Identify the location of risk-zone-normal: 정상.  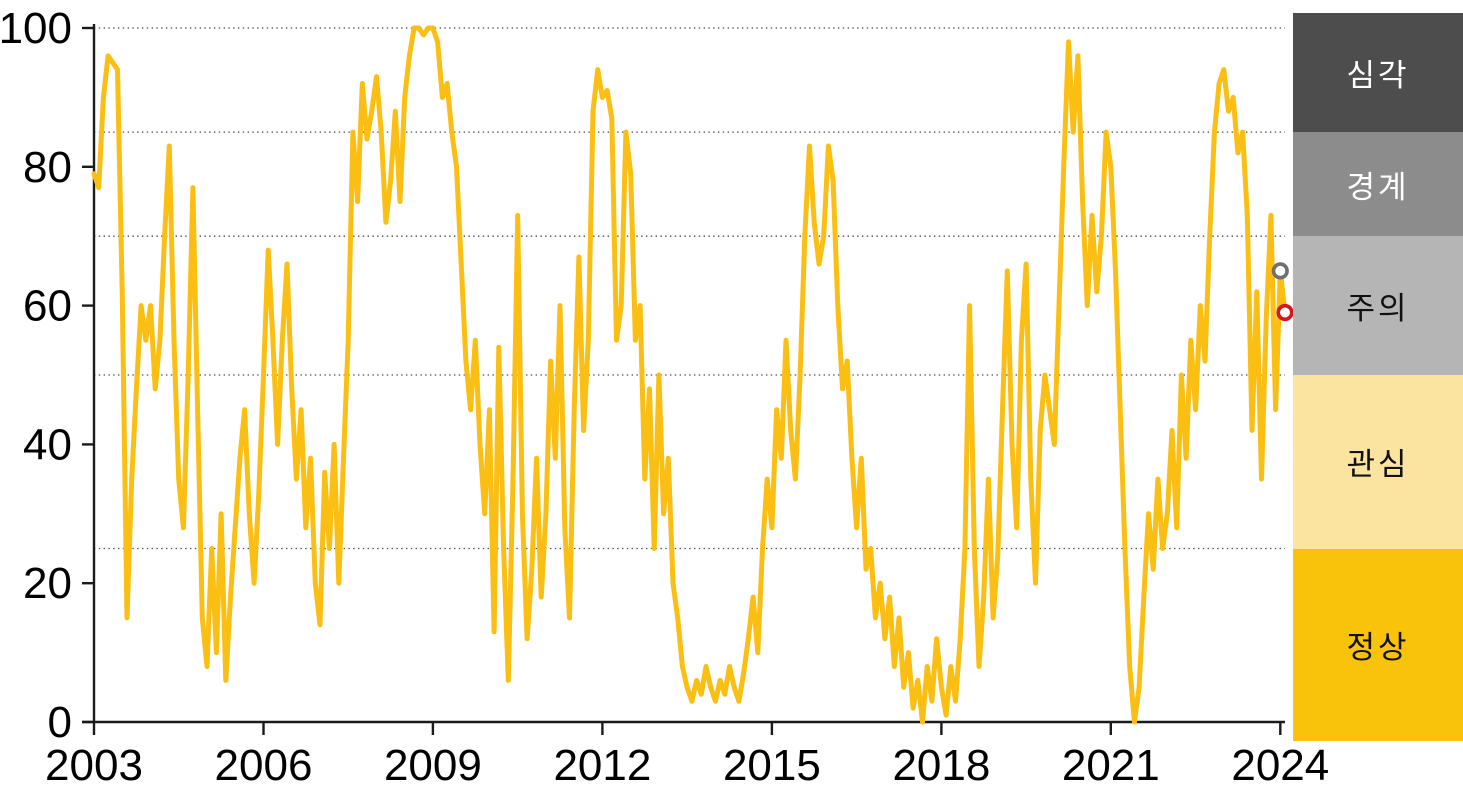
(1378, 644).